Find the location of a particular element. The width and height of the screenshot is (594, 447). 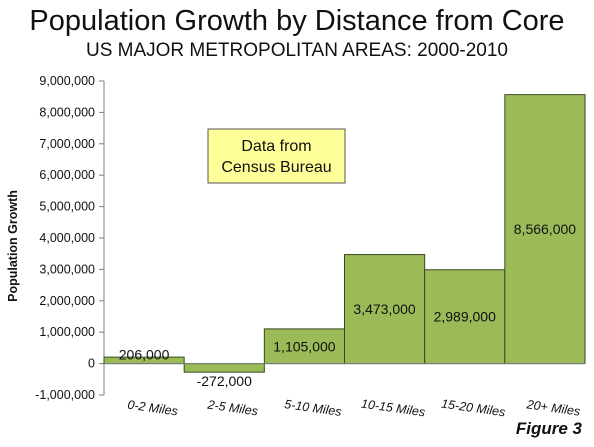

x-tick-label: 2-5 Miles is located at coordinates (232, 407).